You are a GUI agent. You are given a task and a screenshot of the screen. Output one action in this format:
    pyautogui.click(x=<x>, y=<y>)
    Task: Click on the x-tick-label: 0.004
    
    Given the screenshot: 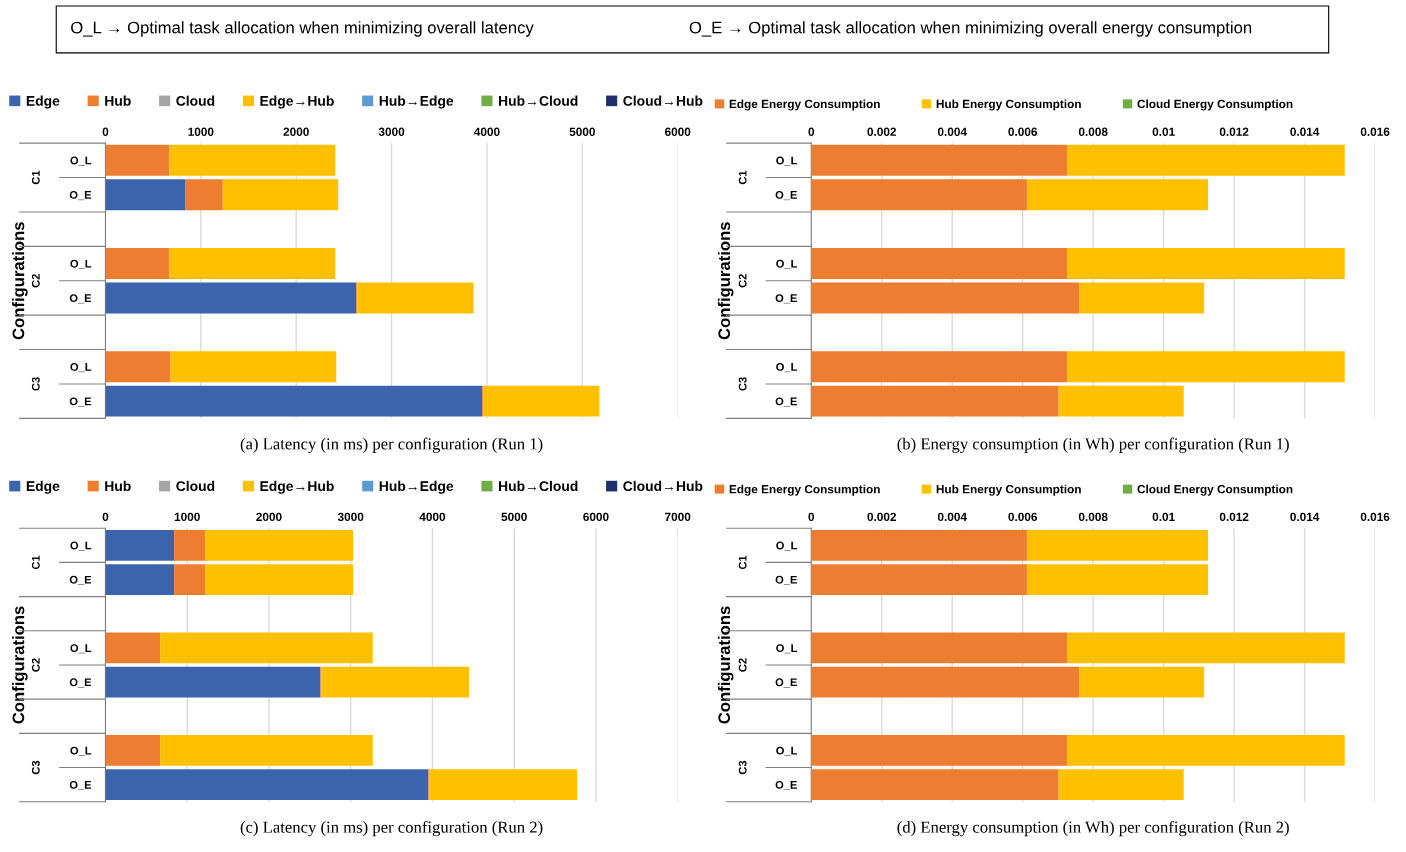 What is the action you would take?
    pyautogui.click(x=952, y=517)
    